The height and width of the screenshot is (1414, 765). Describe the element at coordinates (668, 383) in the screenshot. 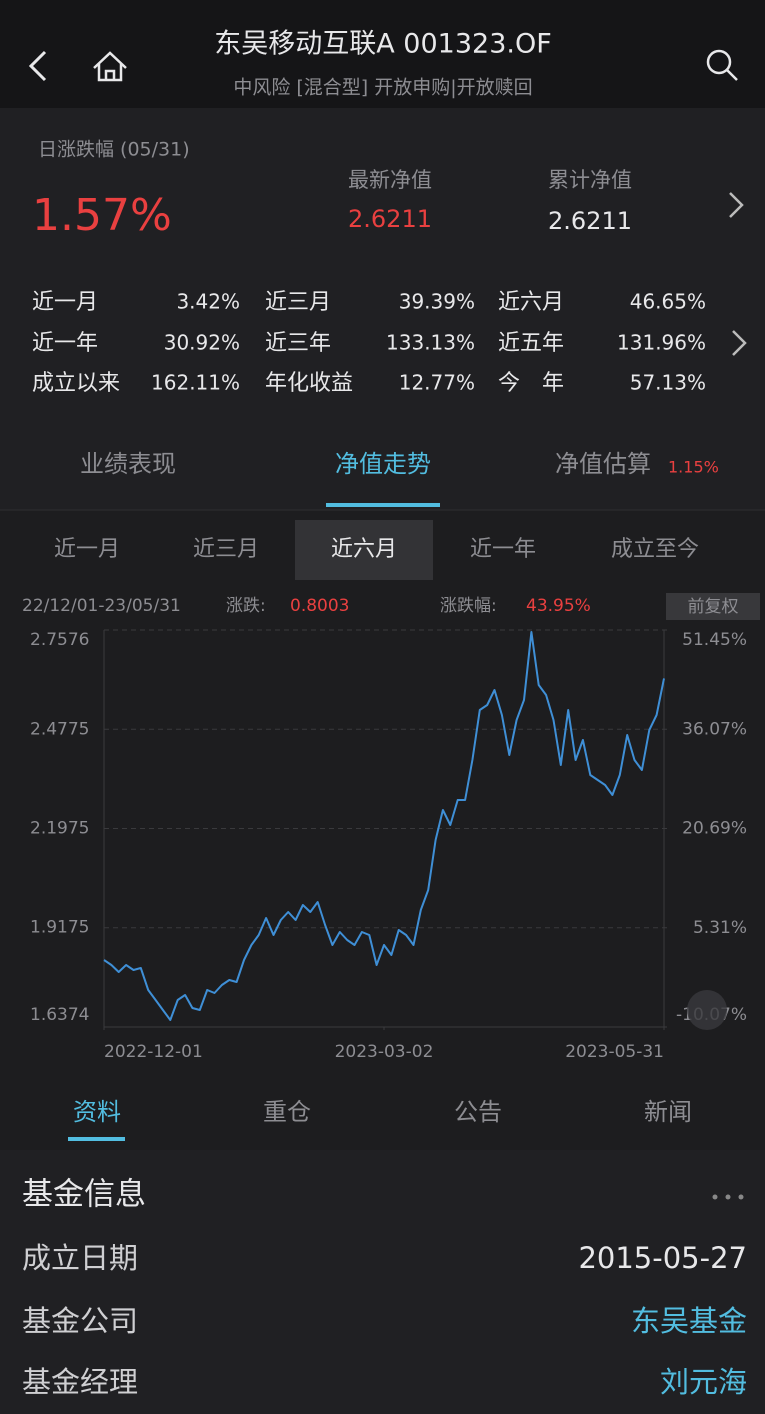

I see `return-value: 57.13%` at that location.